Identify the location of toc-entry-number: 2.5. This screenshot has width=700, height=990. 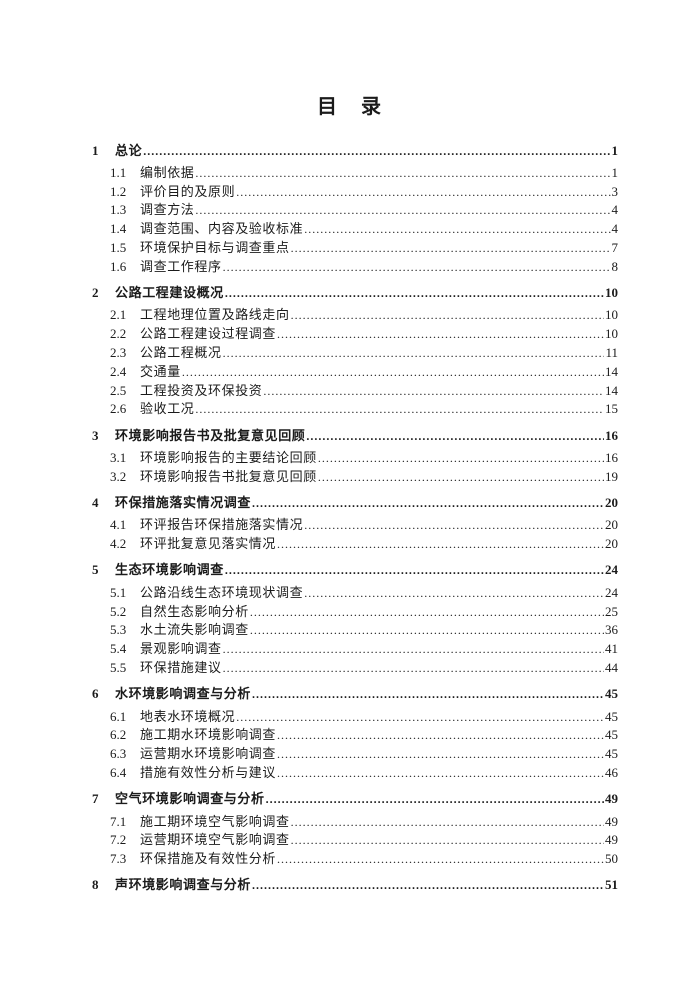
(118, 390).